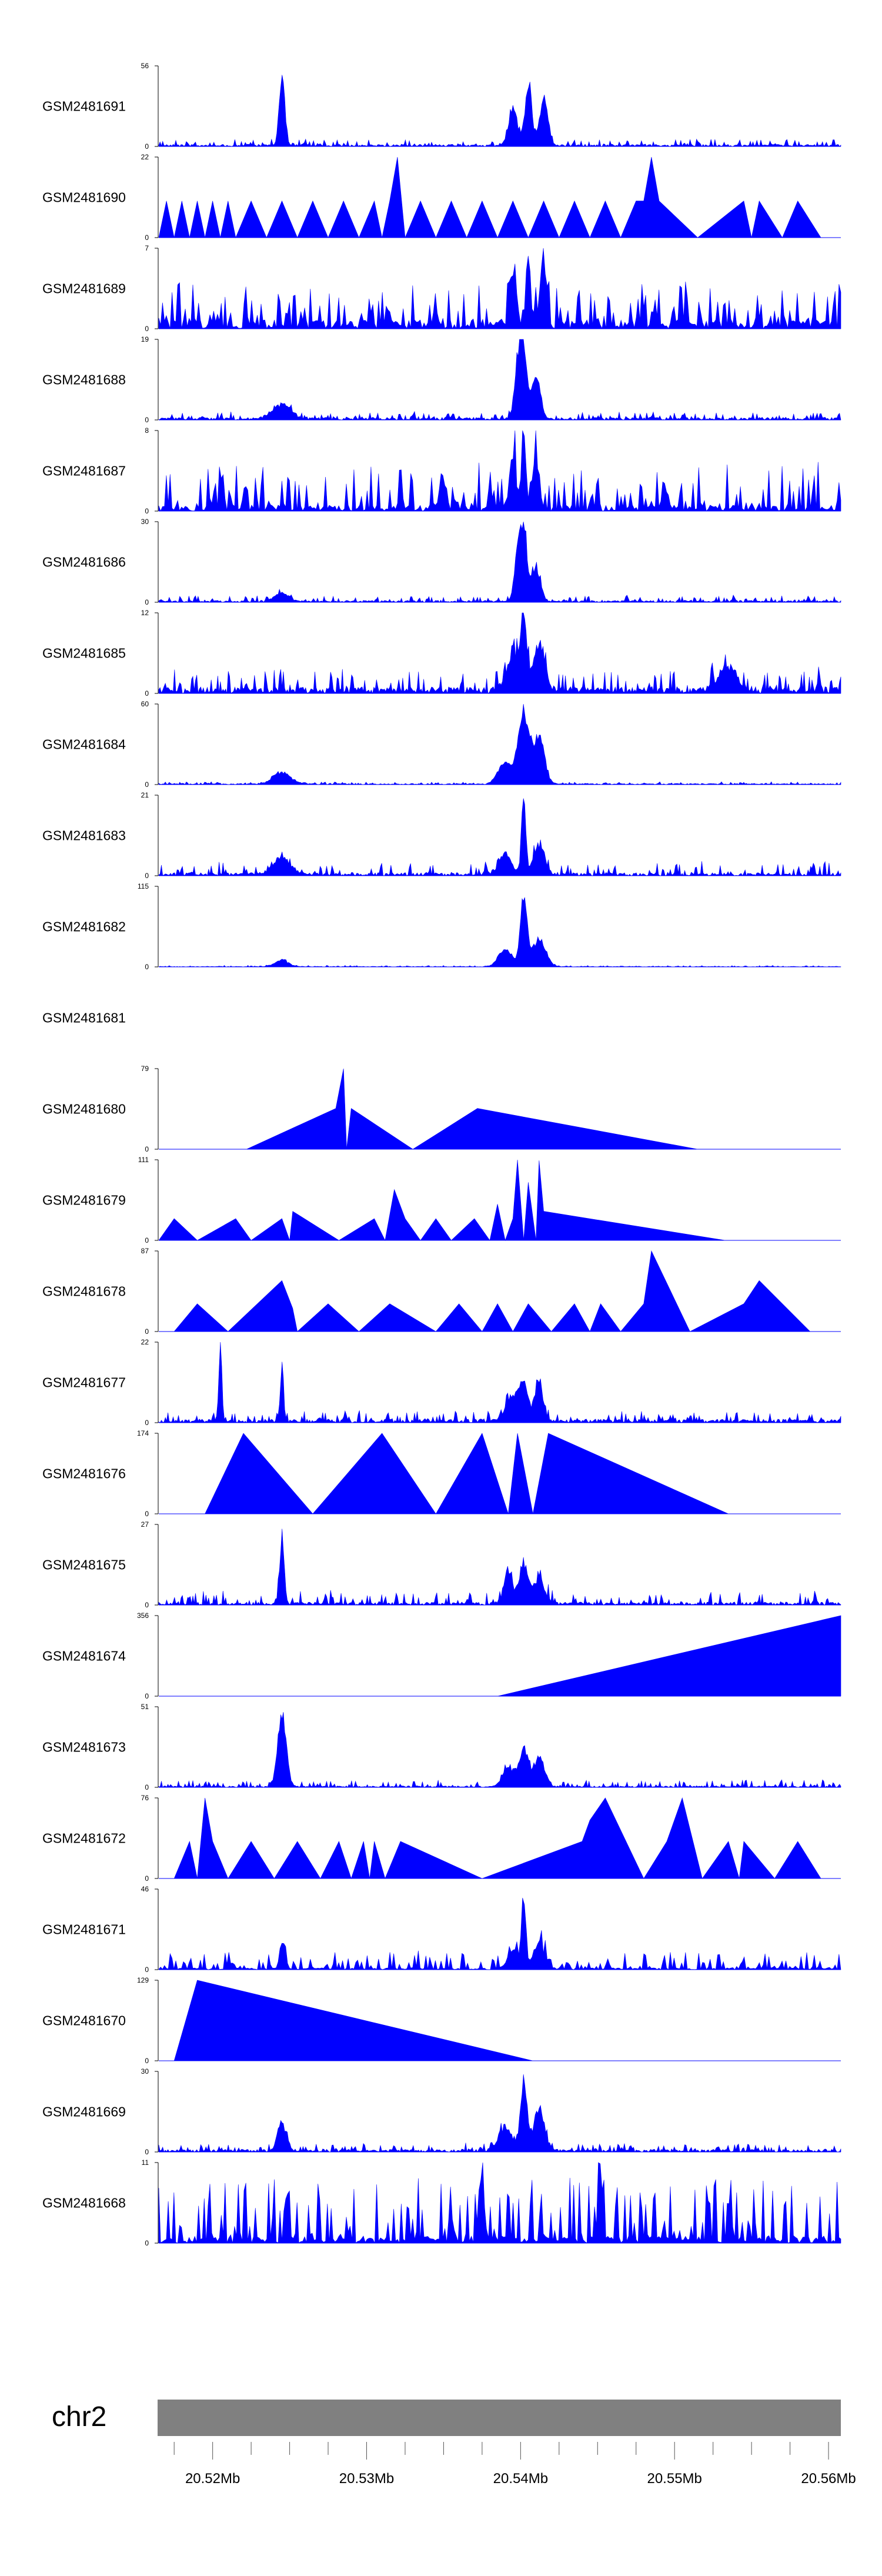 This screenshot has width=882, height=2576. What do you see at coordinates (212, 2479) in the screenshot?
I see `axis-tick-label: 20.52Mb` at bounding box center [212, 2479].